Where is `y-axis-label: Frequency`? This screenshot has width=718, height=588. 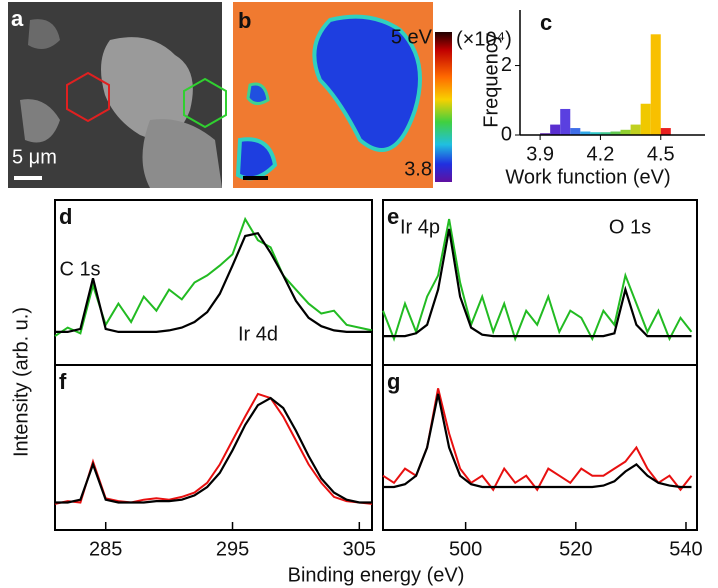 y-axis-label: Frequency is located at coordinates (491, 80).